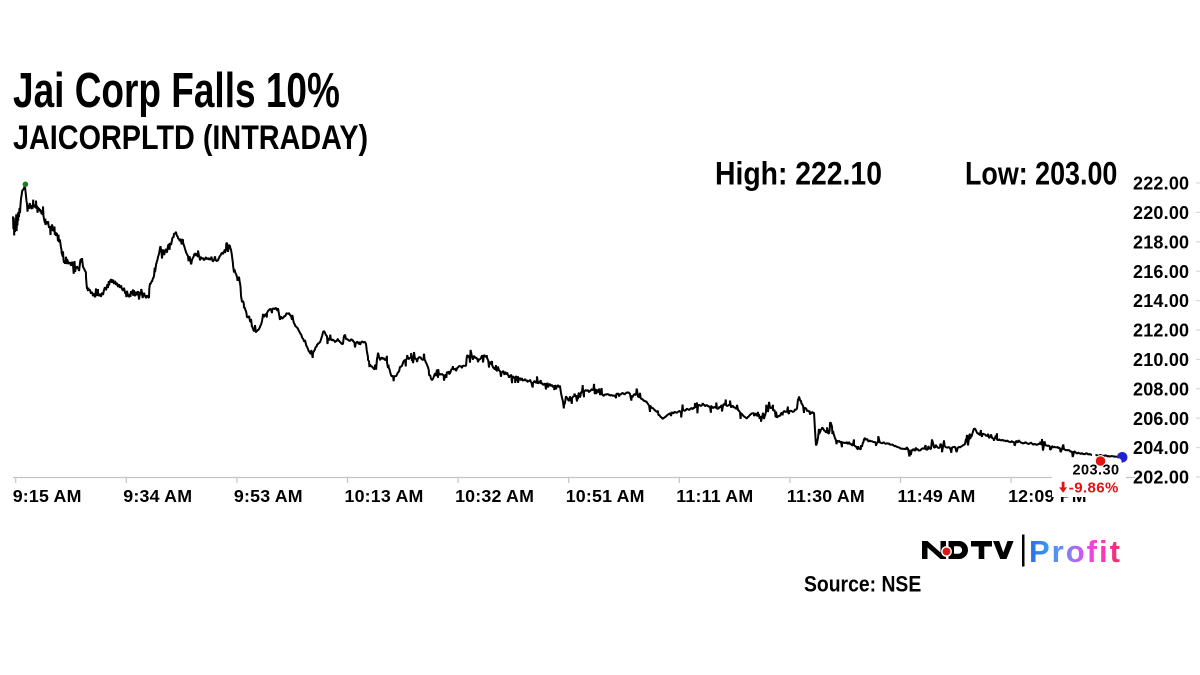 The width and height of the screenshot is (1200, 675). Describe the element at coordinates (1096, 471) in the screenshot. I see `svg-text: 203.30` at that location.